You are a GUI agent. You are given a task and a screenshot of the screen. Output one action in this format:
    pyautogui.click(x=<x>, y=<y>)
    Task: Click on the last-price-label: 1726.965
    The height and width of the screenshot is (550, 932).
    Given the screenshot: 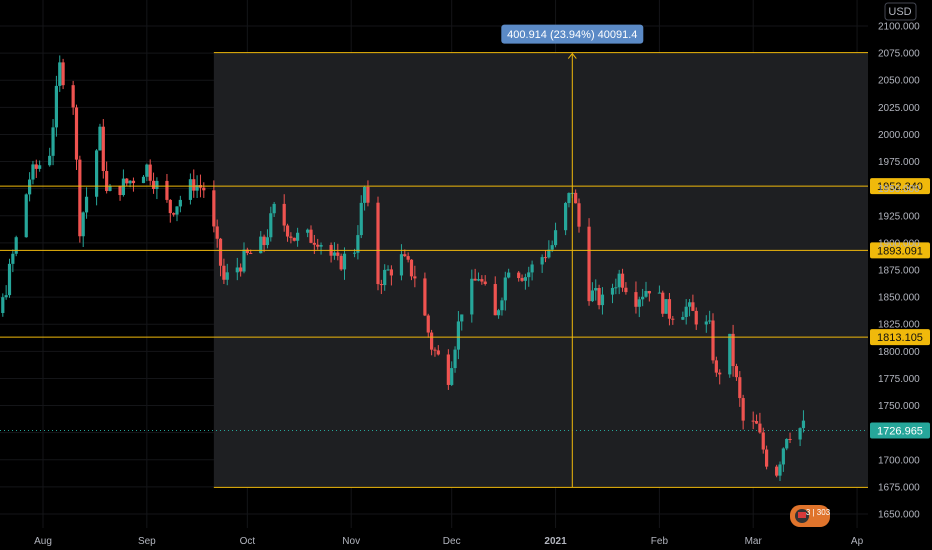 What is the action you would take?
    pyautogui.click(x=900, y=432)
    